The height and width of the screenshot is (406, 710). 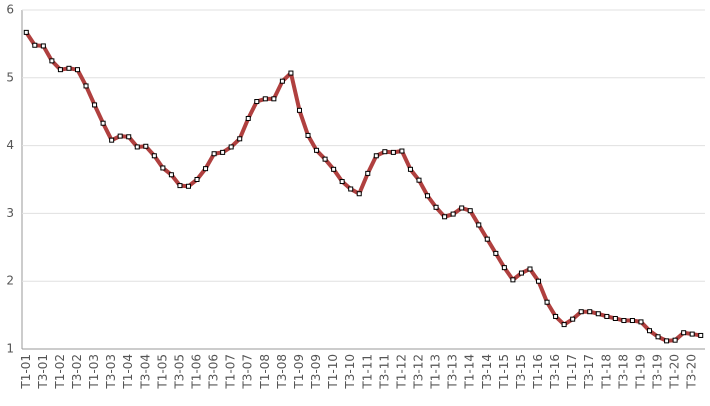 What do you see at coordinates (248, 372) in the screenshot?
I see `x-tick-label: T3-07` at bounding box center [248, 372].